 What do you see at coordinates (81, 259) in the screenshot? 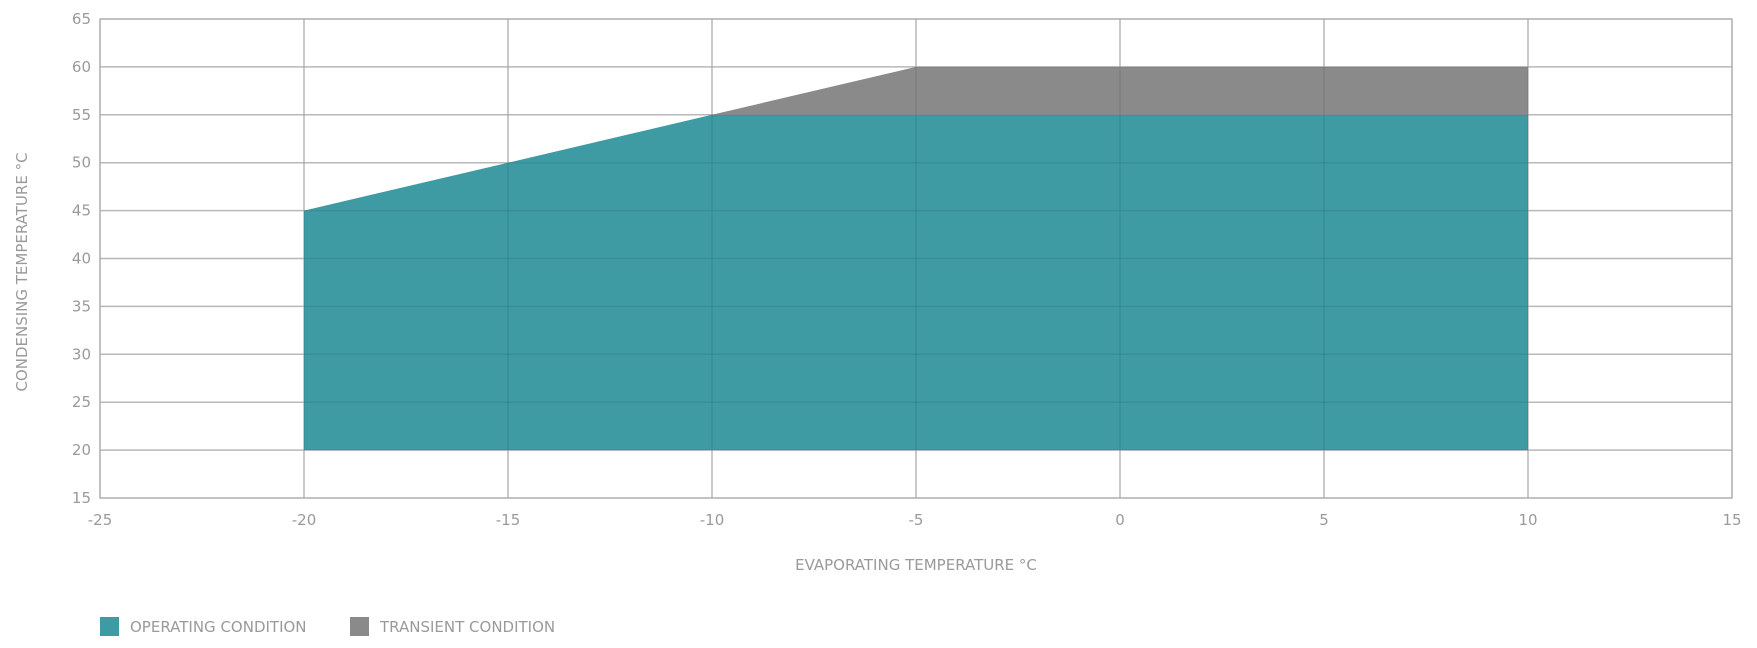
I see `y-tick-label: 40` at bounding box center [81, 259].